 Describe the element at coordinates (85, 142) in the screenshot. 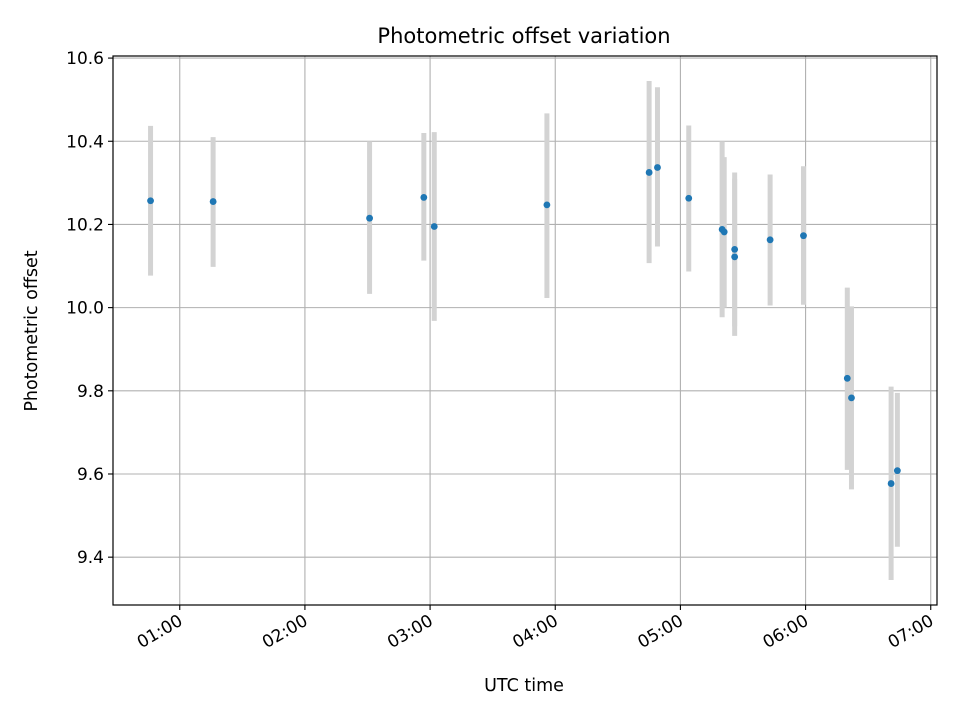

I see `y-tick-label: 10.4` at that location.